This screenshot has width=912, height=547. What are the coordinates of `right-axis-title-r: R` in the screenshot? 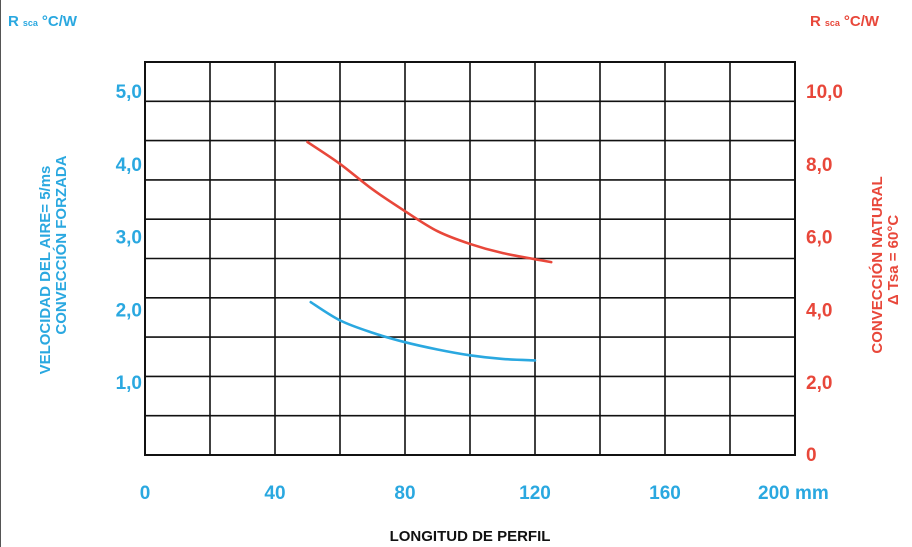 It's located at (815, 21).